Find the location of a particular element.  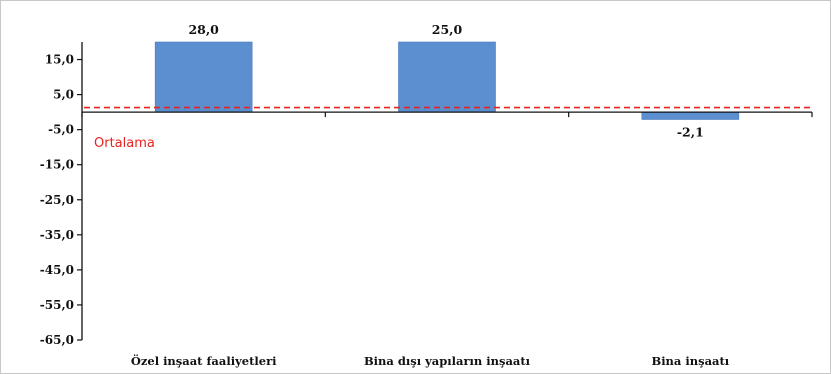

y-tick-label: -25,0 is located at coordinates (57, 200).